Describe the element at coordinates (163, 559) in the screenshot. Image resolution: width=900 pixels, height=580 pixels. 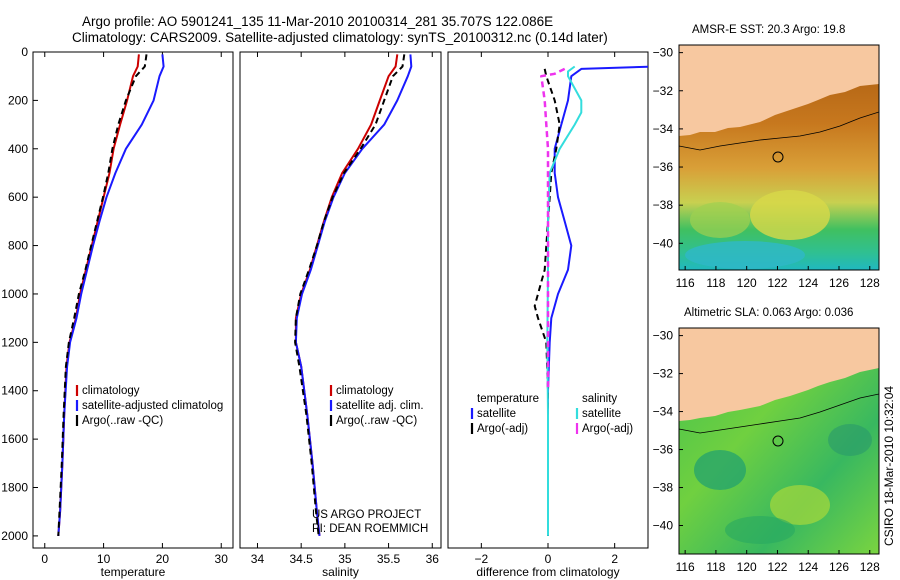
I see `temperature-xtick-label: 20` at that location.